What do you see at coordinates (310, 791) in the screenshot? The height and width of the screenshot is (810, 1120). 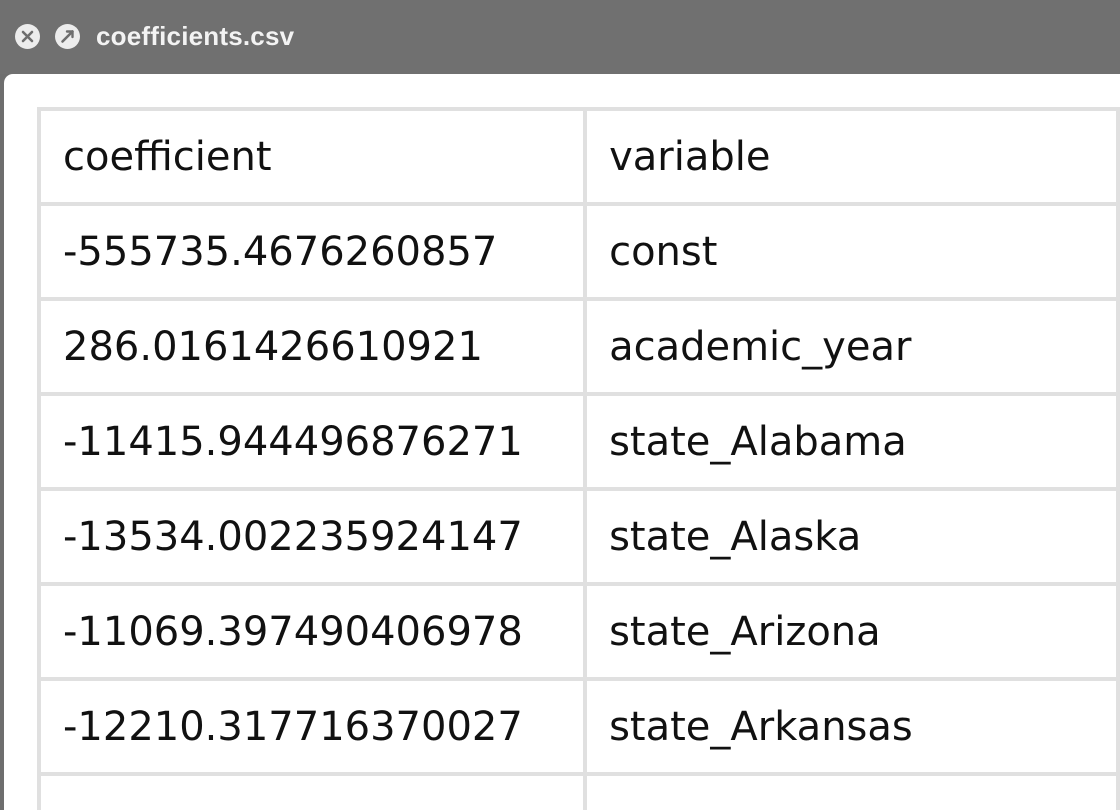 I see `cell-coefficient` at bounding box center [310, 791].